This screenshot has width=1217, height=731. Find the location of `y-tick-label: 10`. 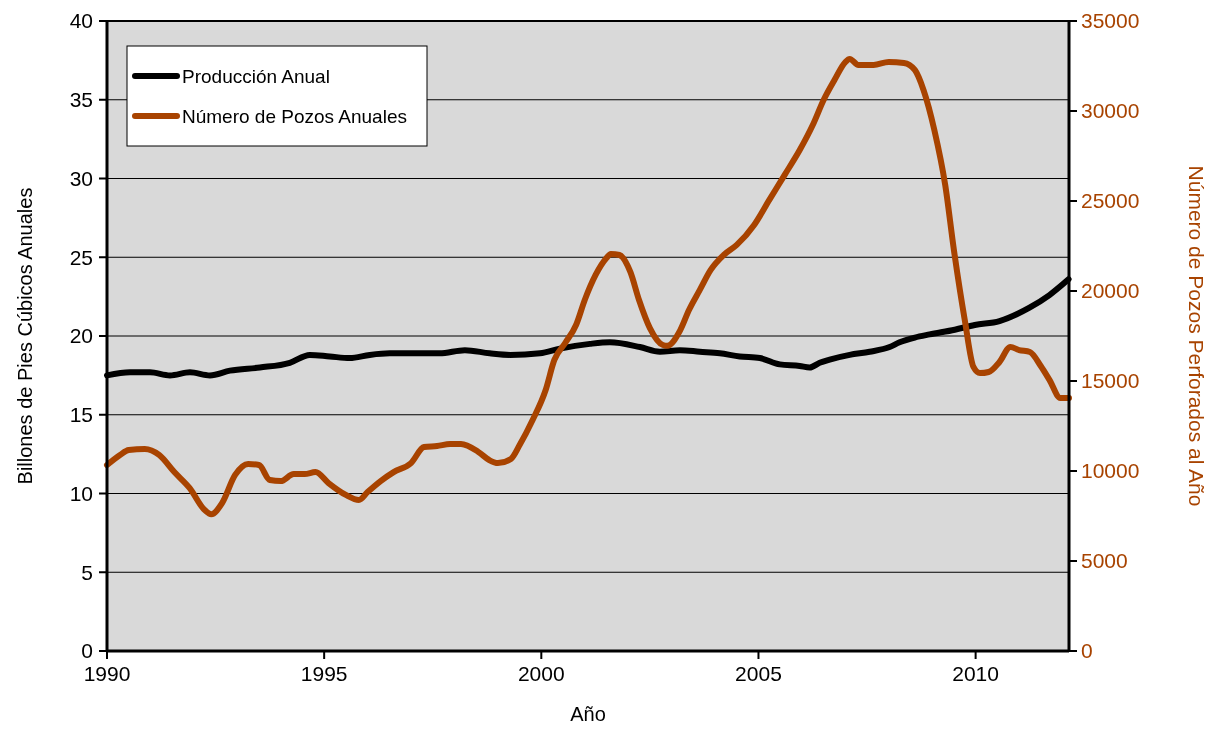

y-tick-label: 10 is located at coordinates (81, 493).